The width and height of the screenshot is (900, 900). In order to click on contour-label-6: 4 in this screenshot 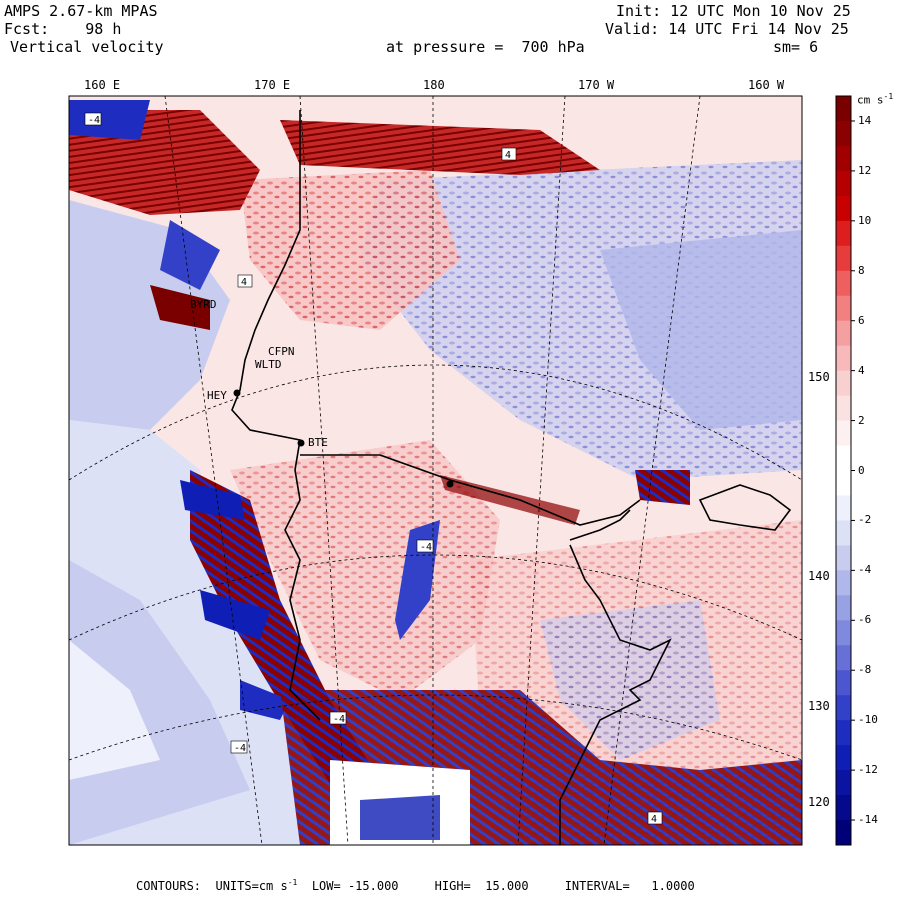, I will do `click(655, 818)`.